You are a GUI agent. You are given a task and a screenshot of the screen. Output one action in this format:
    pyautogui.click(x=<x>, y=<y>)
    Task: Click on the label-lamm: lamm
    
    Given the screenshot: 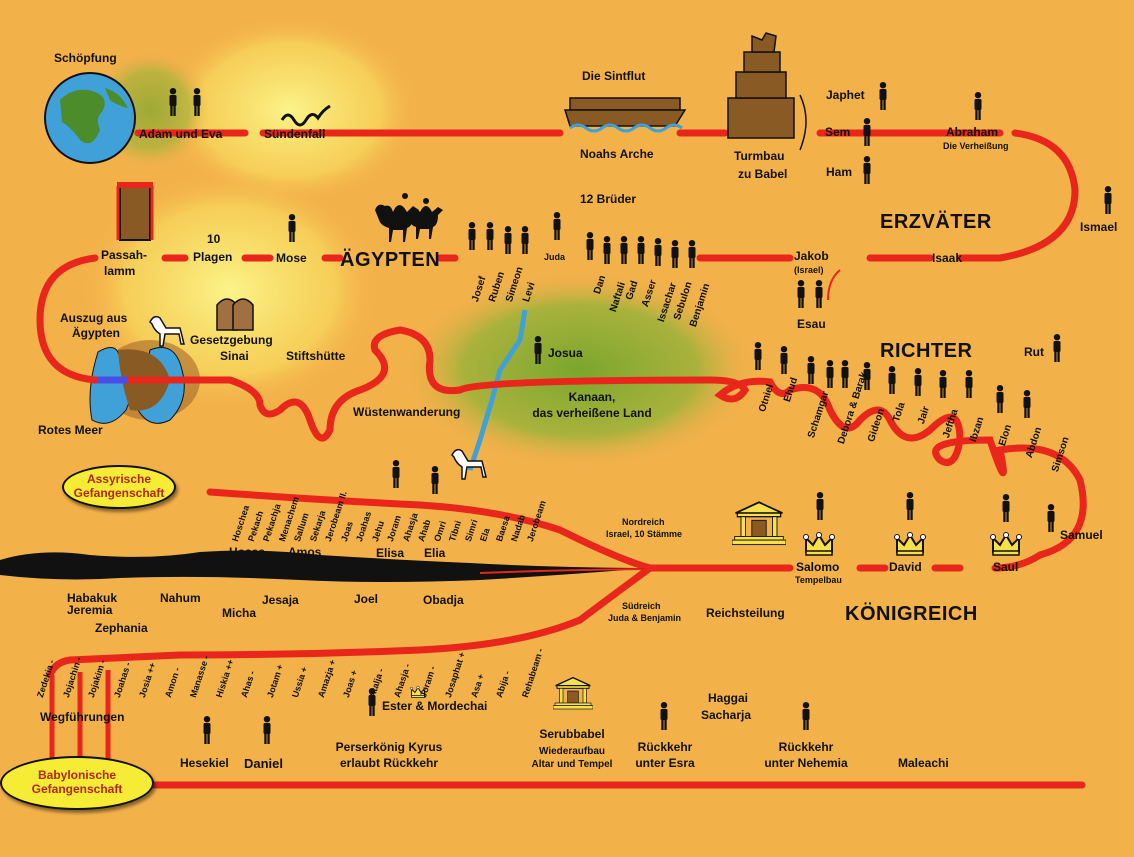 What is the action you would take?
    pyautogui.click(x=120, y=271)
    